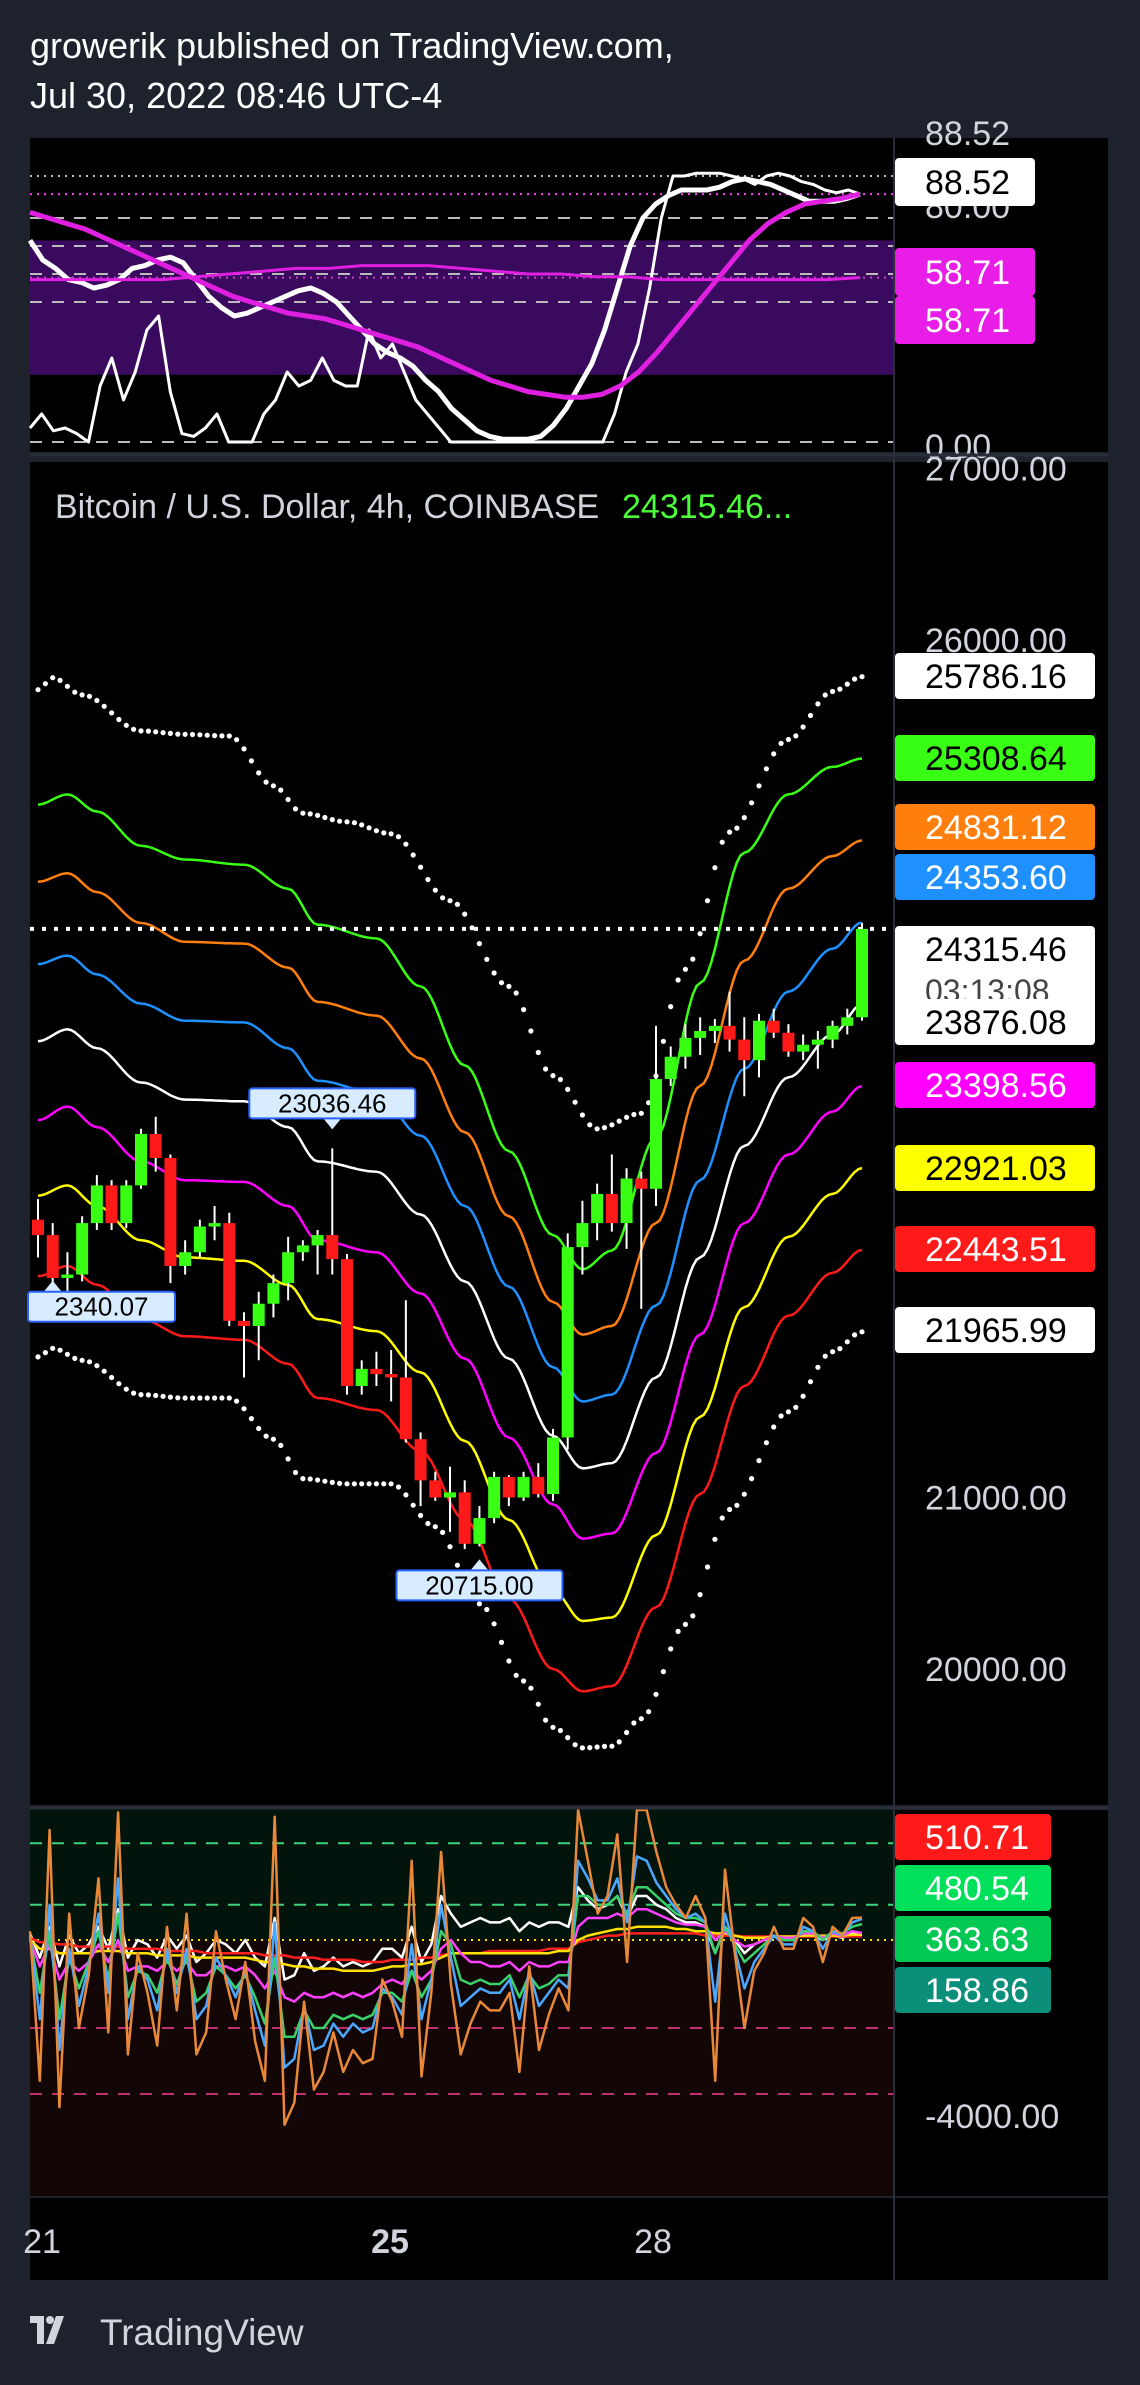 The height and width of the screenshot is (2385, 1140). I want to click on price-tag-label: 24831.12, so click(996, 828).